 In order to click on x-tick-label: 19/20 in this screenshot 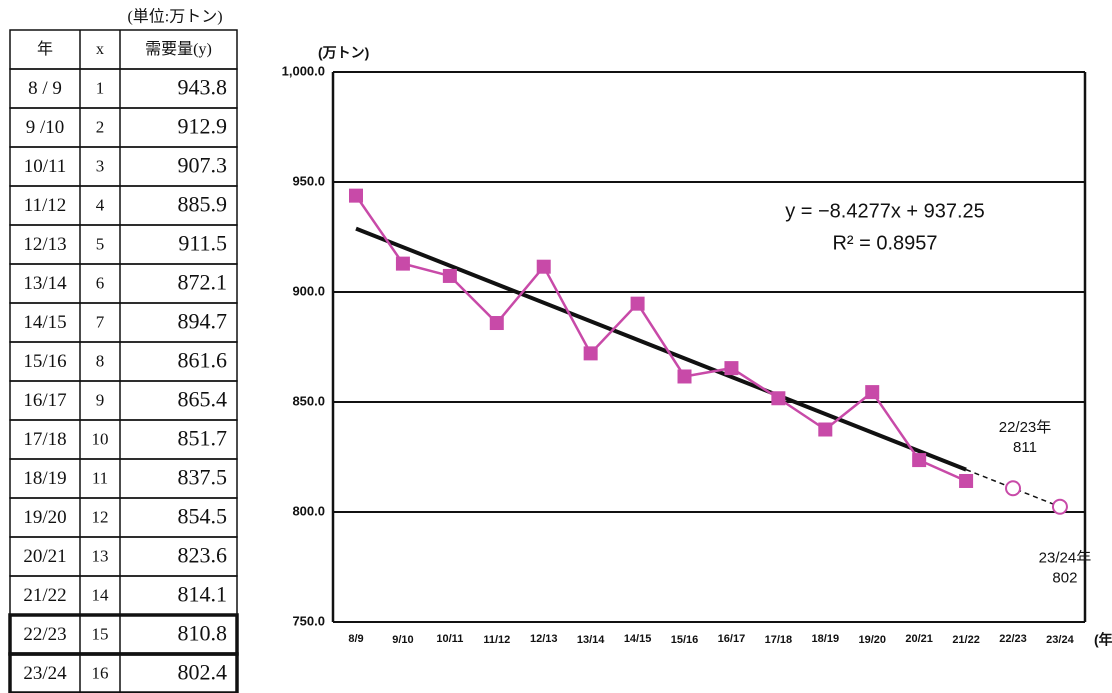, I will do `click(872, 640)`.